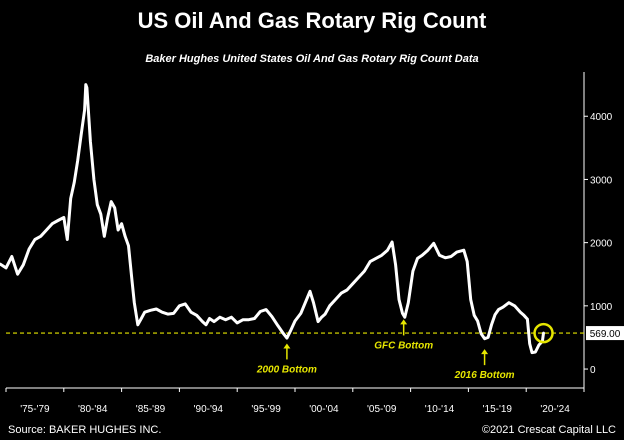 This screenshot has width=624, height=440. Describe the element at coordinates (601, 117) in the screenshot. I see `y-tick-label: 4000` at that location.